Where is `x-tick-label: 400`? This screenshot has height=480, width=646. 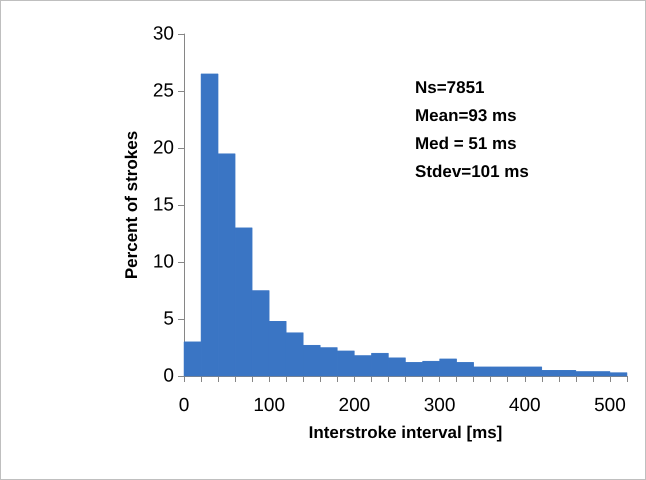
x-tick-label: 400 is located at coordinates (524, 405).